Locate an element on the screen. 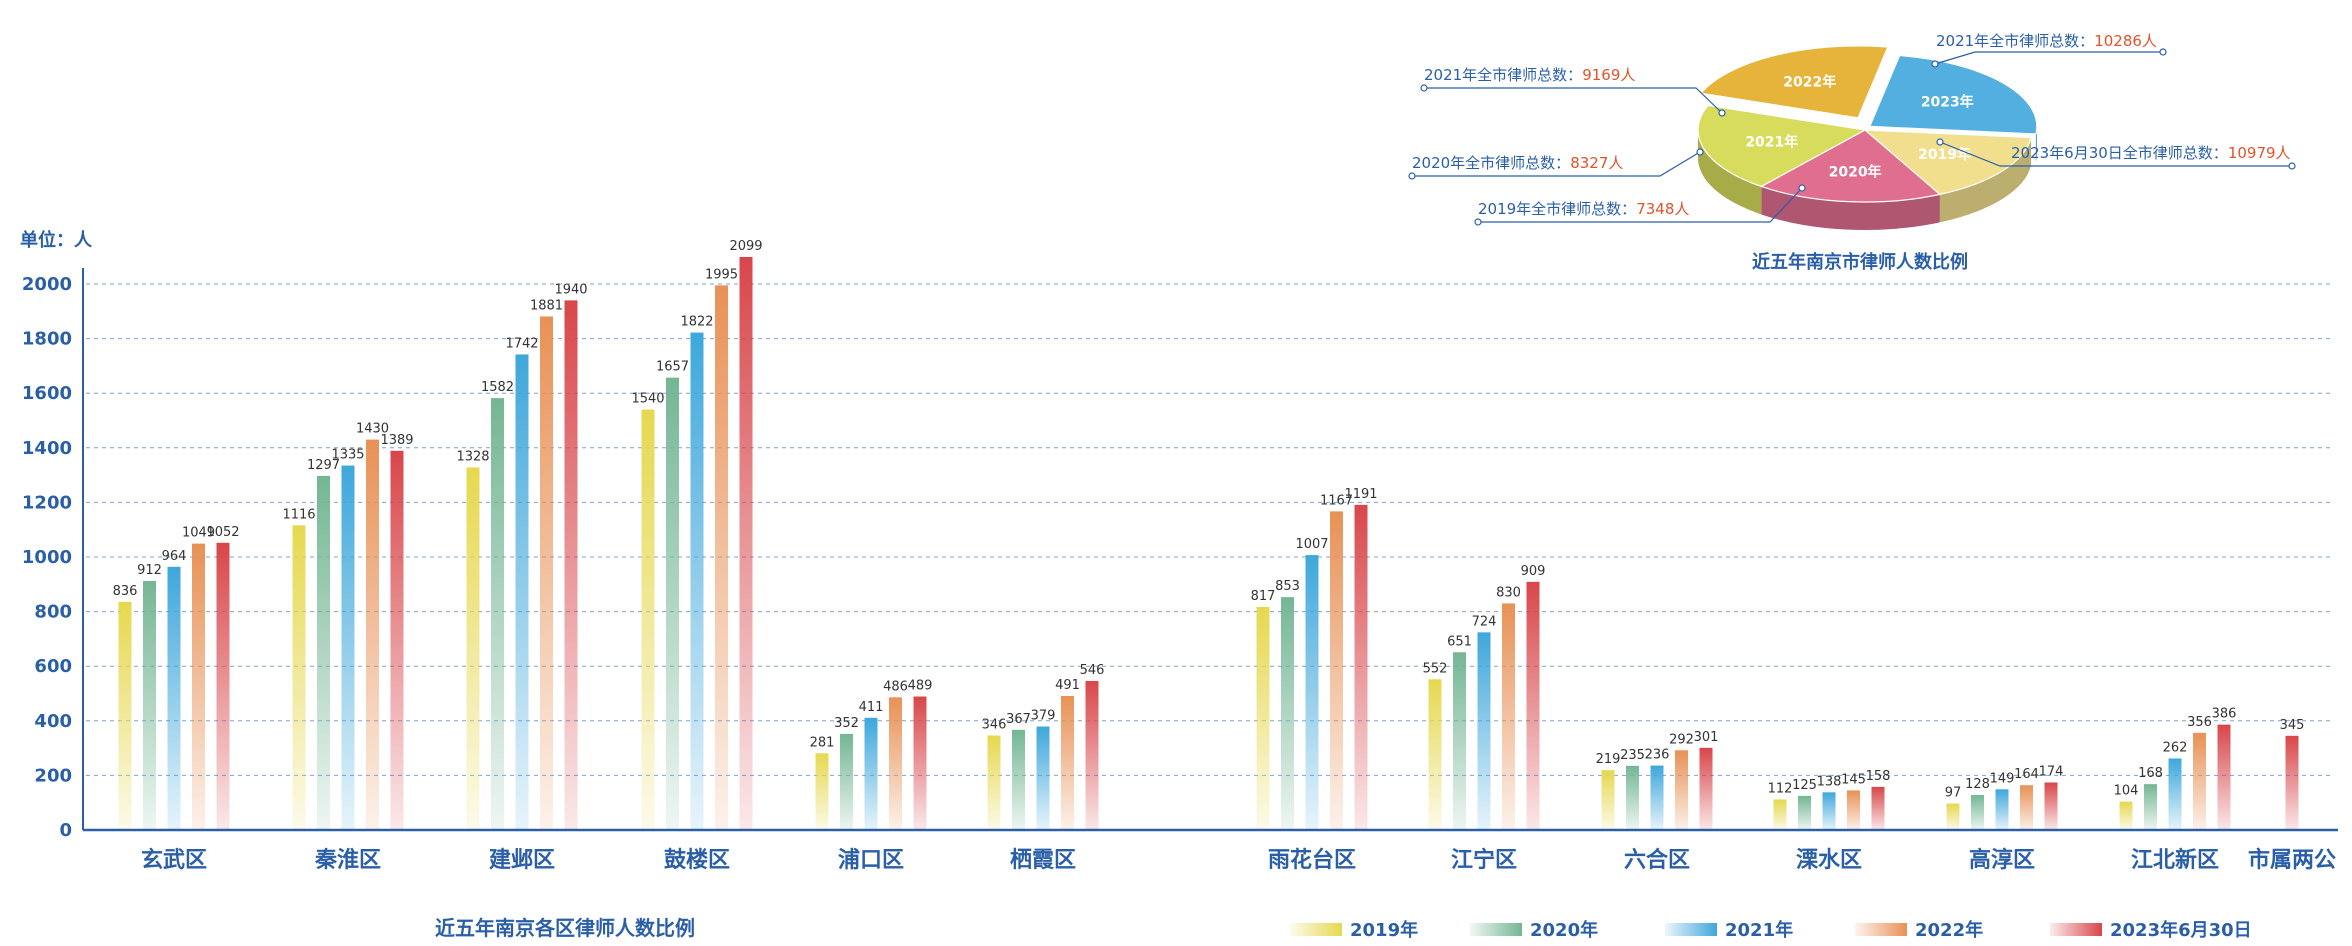  bar-value-label: 546 is located at coordinates (1092, 670).